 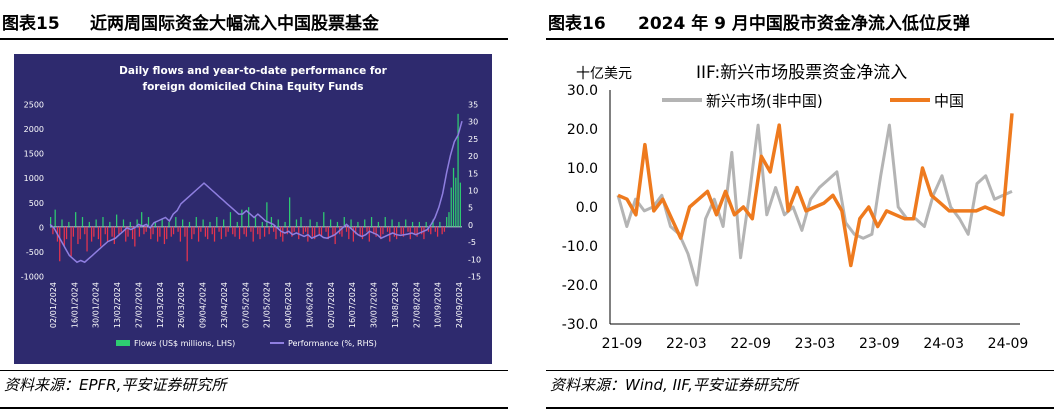 What do you see at coordinates (224, 305) in the screenshot?
I see `x-tick-label: 23/04/2024` at bounding box center [224, 305].